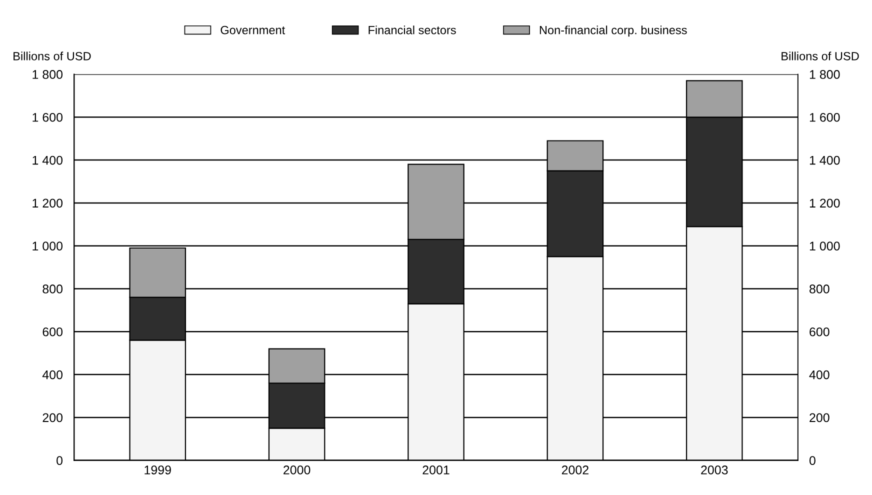 The image size is (872, 495). I want to click on y2-axis-title: Billions of USD, so click(820, 56).